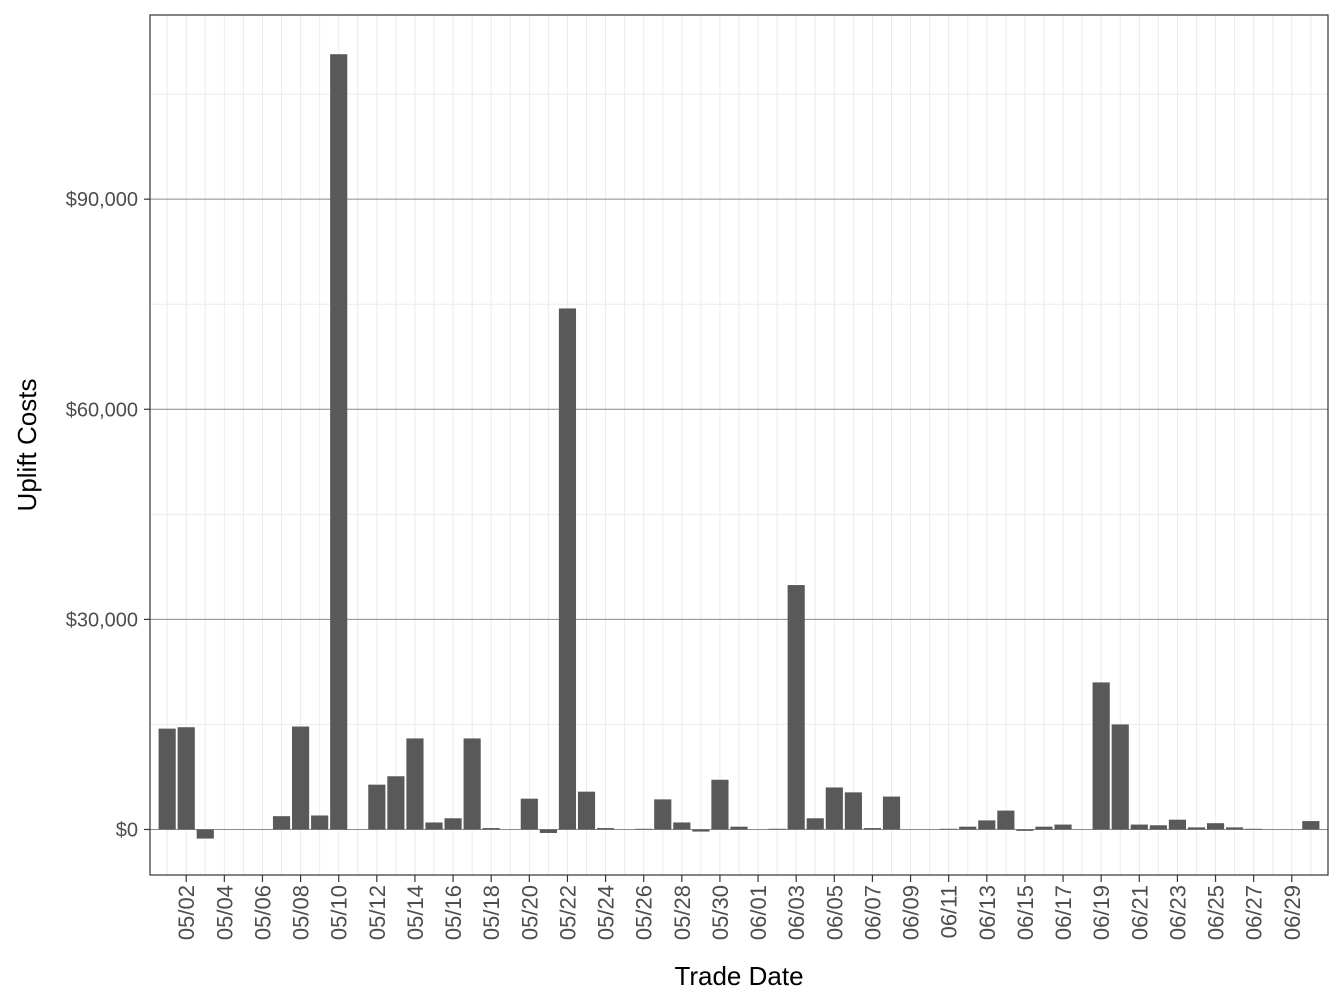 This screenshot has width=1344, height=1008. What do you see at coordinates (758, 912) in the screenshot?
I see `x-tick-label: 06/01` at bounding box center [758, 912].